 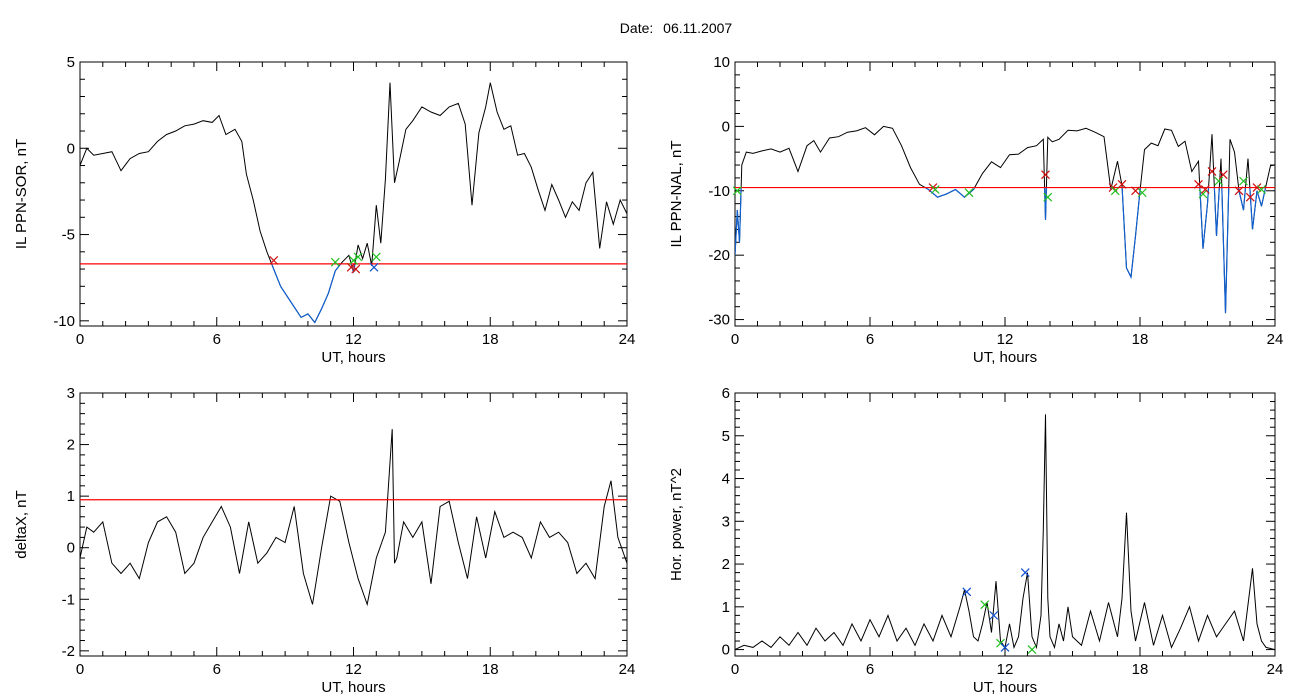 I want to click on y-tick-label: -2, so click(x=68, y=651).